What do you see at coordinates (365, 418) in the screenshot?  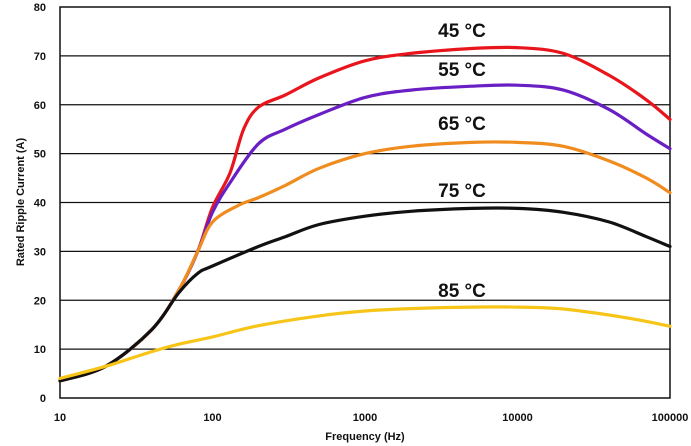 I see `x-tick-label: 1000` at bounding box center [365, 418].